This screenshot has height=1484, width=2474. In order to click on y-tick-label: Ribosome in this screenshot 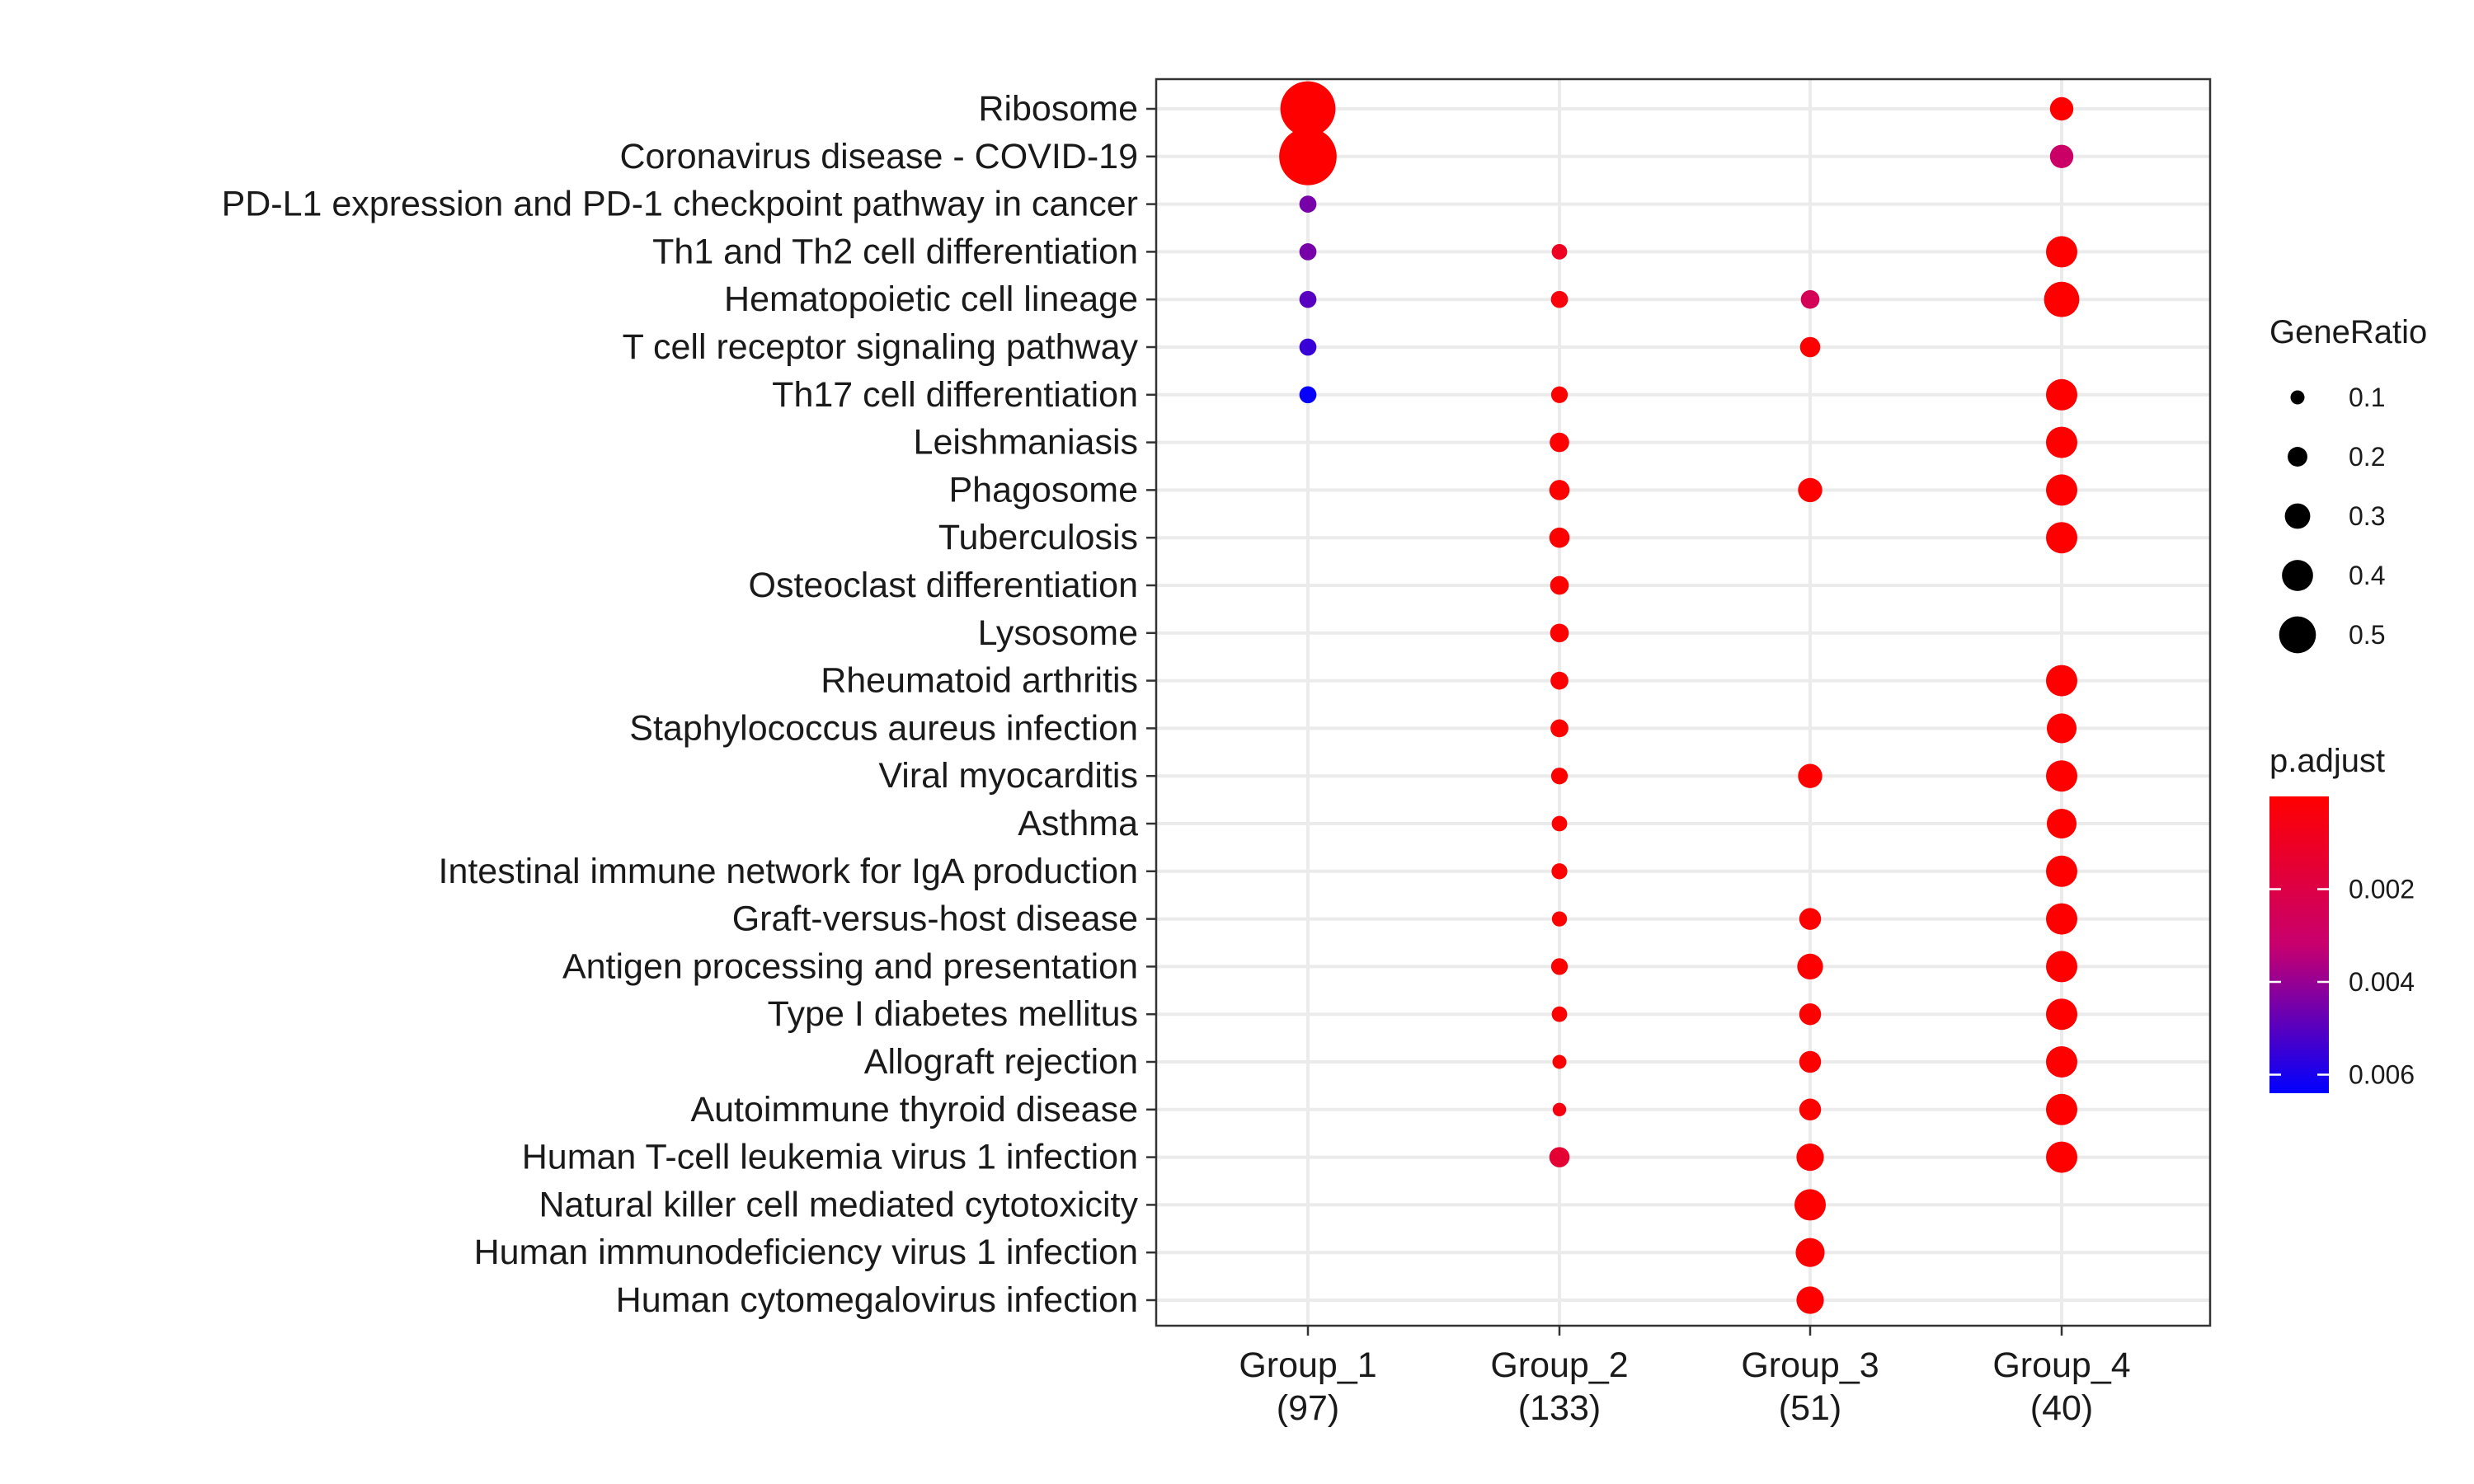, I will do `click(1058, 109)`.